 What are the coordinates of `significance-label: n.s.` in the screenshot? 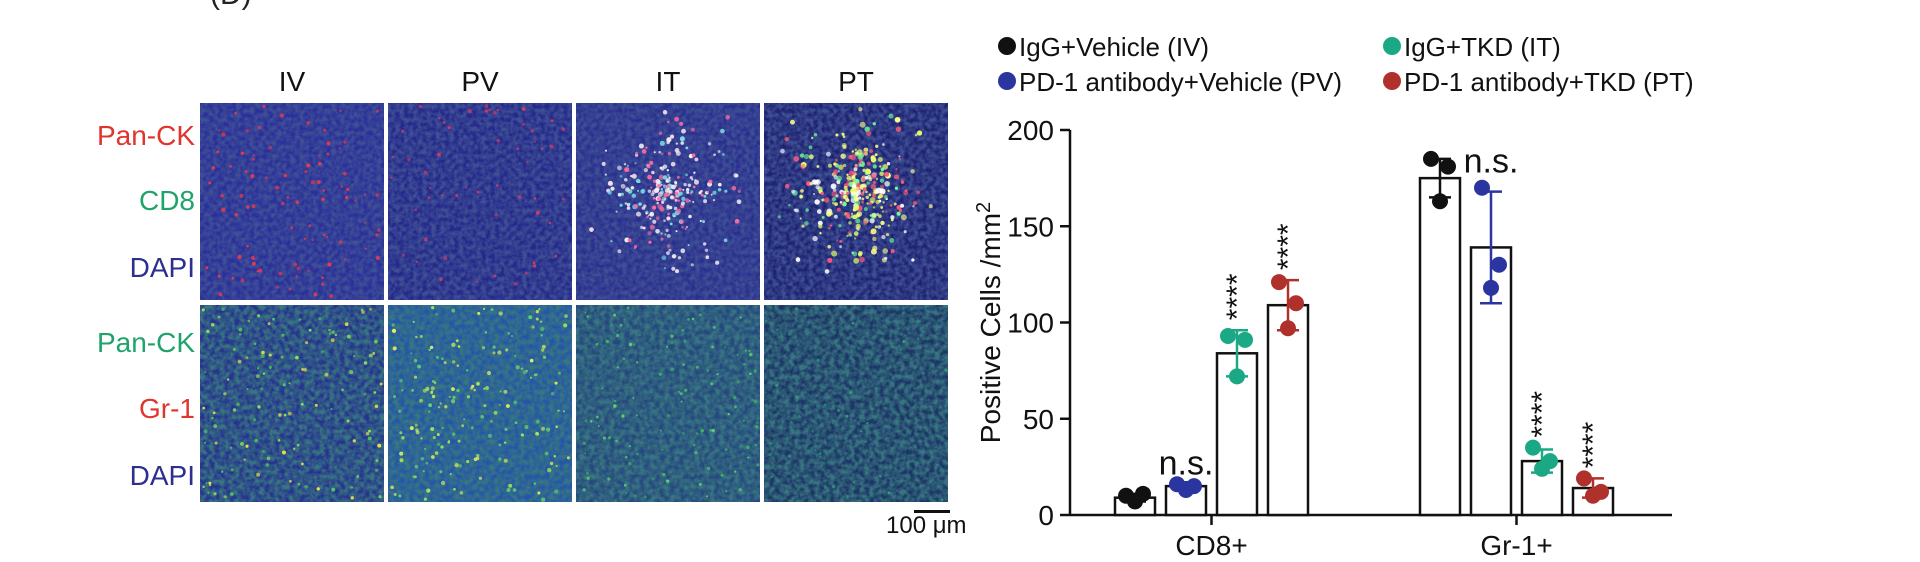 It's located at (1186, 463).